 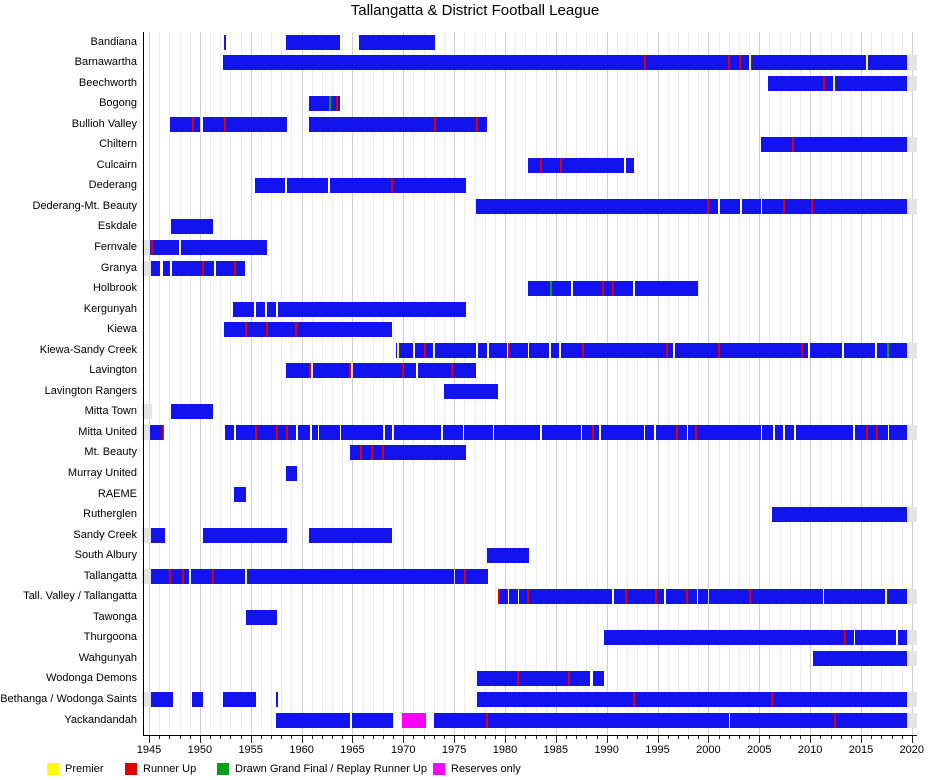 I want to click on club-label: Bullioh Valley, so click(x=104, y=123).